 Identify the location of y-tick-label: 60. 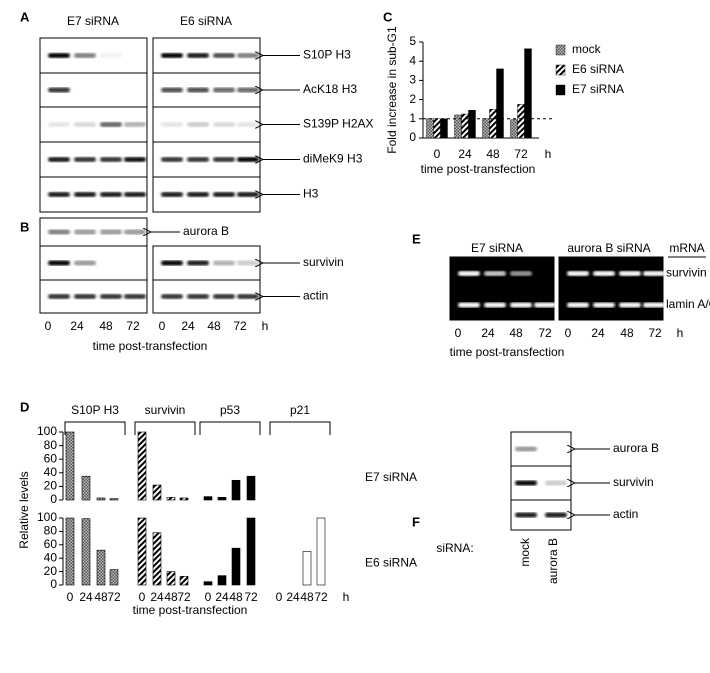
(51, 458).